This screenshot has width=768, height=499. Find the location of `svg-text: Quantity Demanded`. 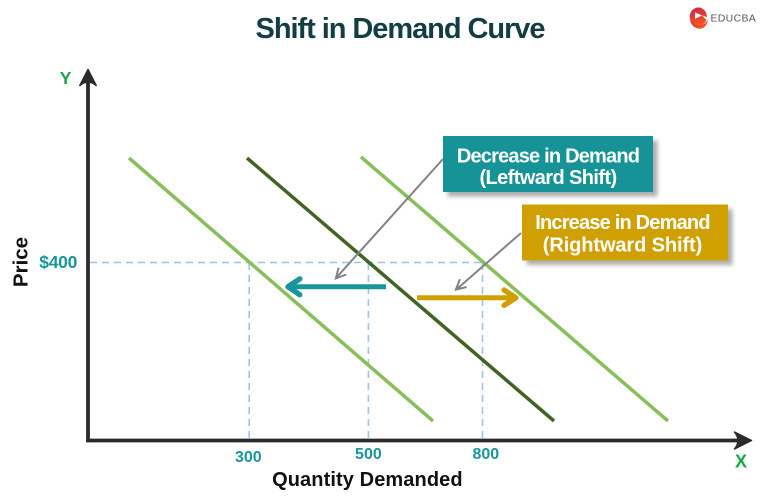

svg-text: Quantity Demanded is located at coordinates (367, 480).